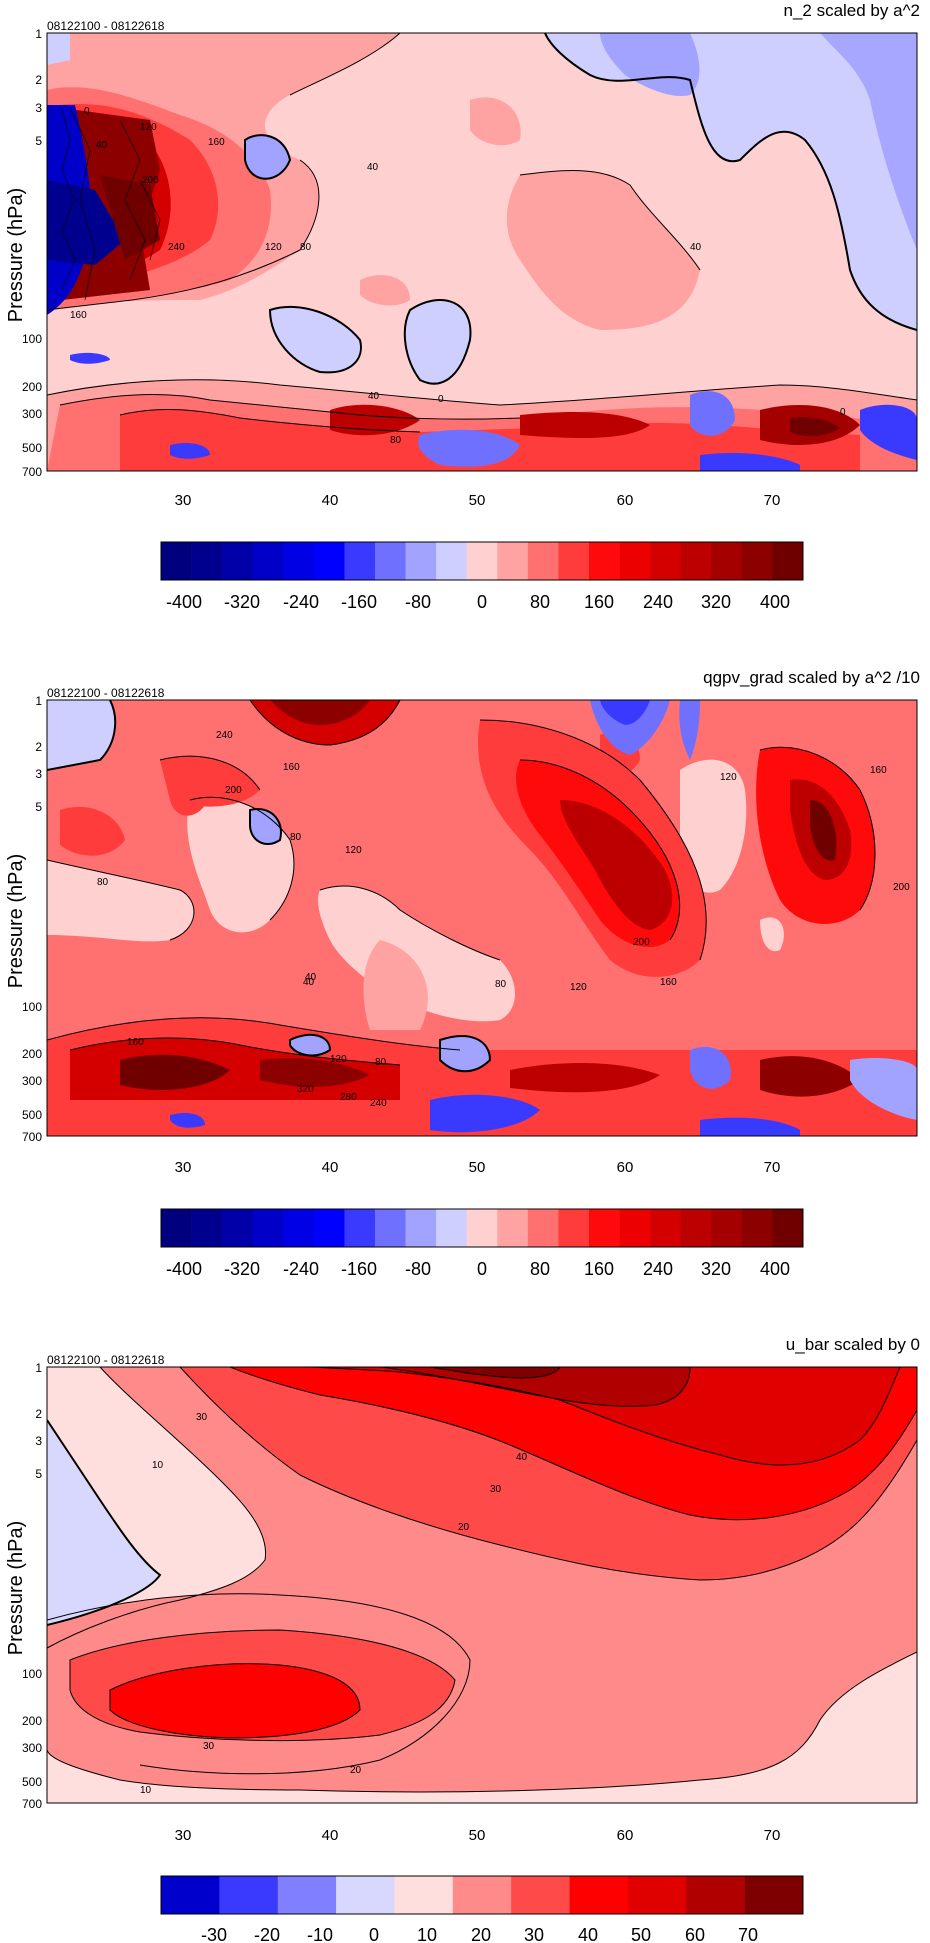 This screenshot has height=1943, width=930. I want to click on colorbar-label: 70, so click(748, 1934).